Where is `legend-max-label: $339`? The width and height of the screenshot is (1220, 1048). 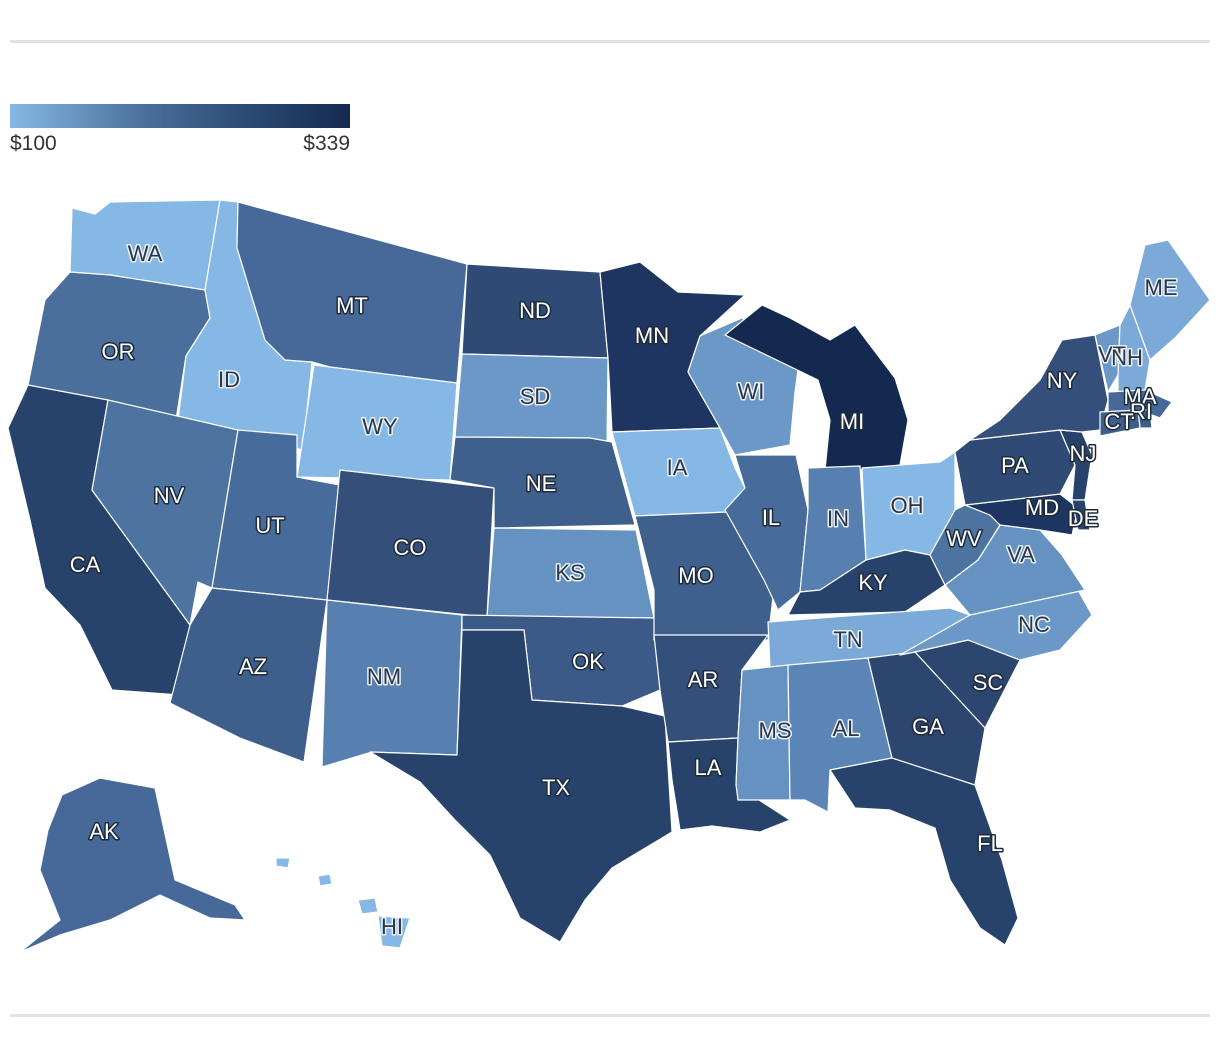
legend-max-label: $339 is located at coordinates (326, 143).